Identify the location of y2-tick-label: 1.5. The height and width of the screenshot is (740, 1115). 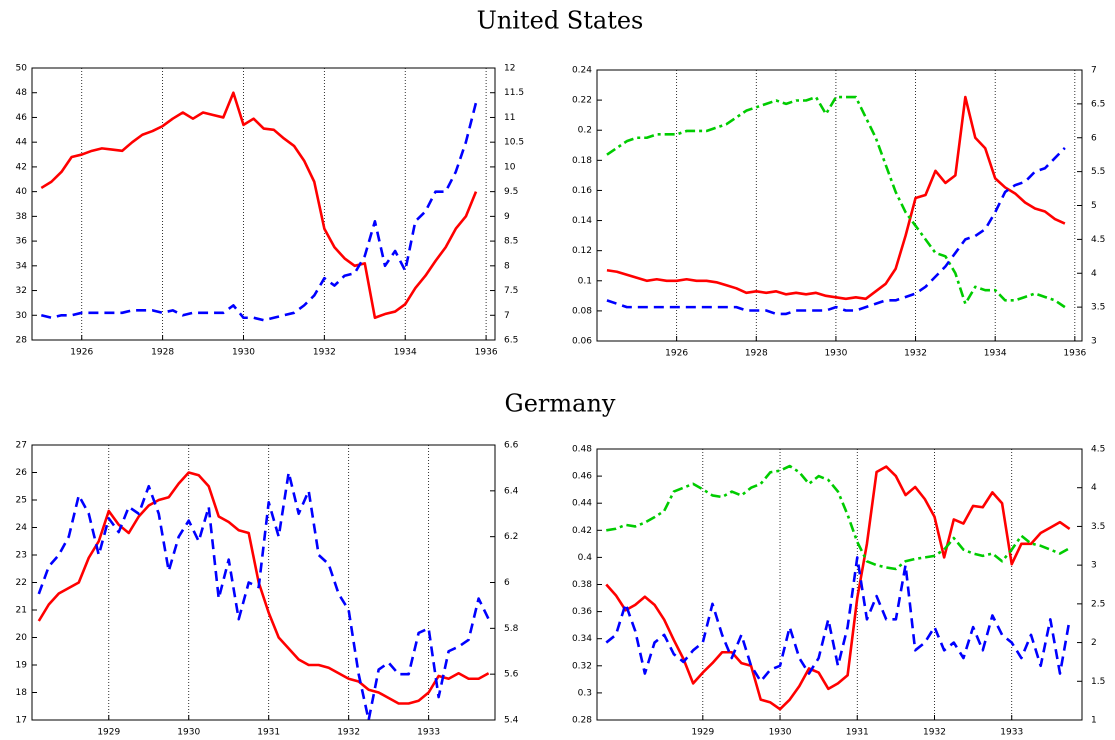
(1098, 682).